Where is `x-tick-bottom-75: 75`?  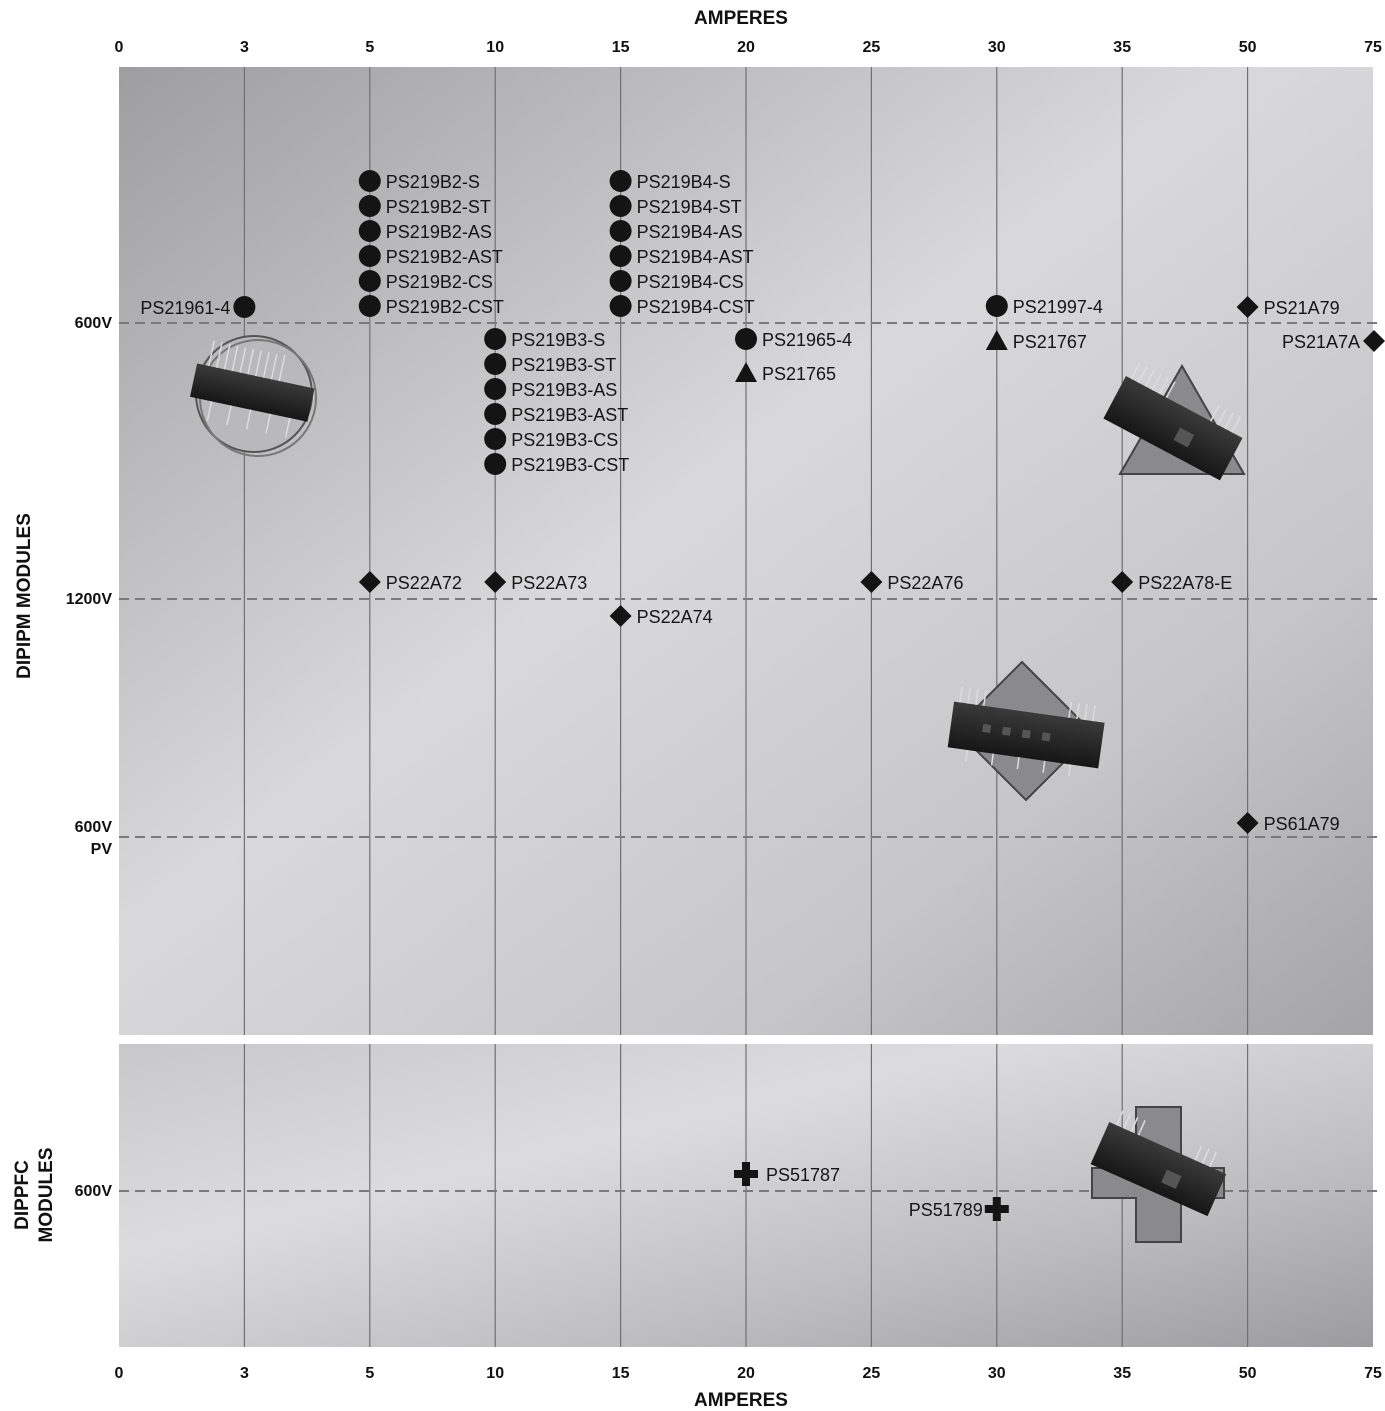
x-tick-bottom-75: 75 is located at coordinates (1373, 1373).